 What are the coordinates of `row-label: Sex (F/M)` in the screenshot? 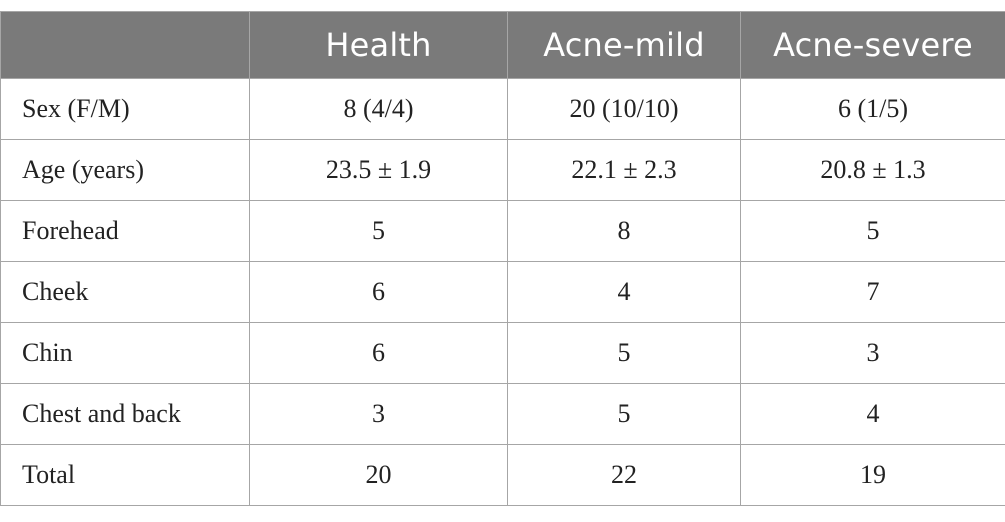 It's located at (125, 109).